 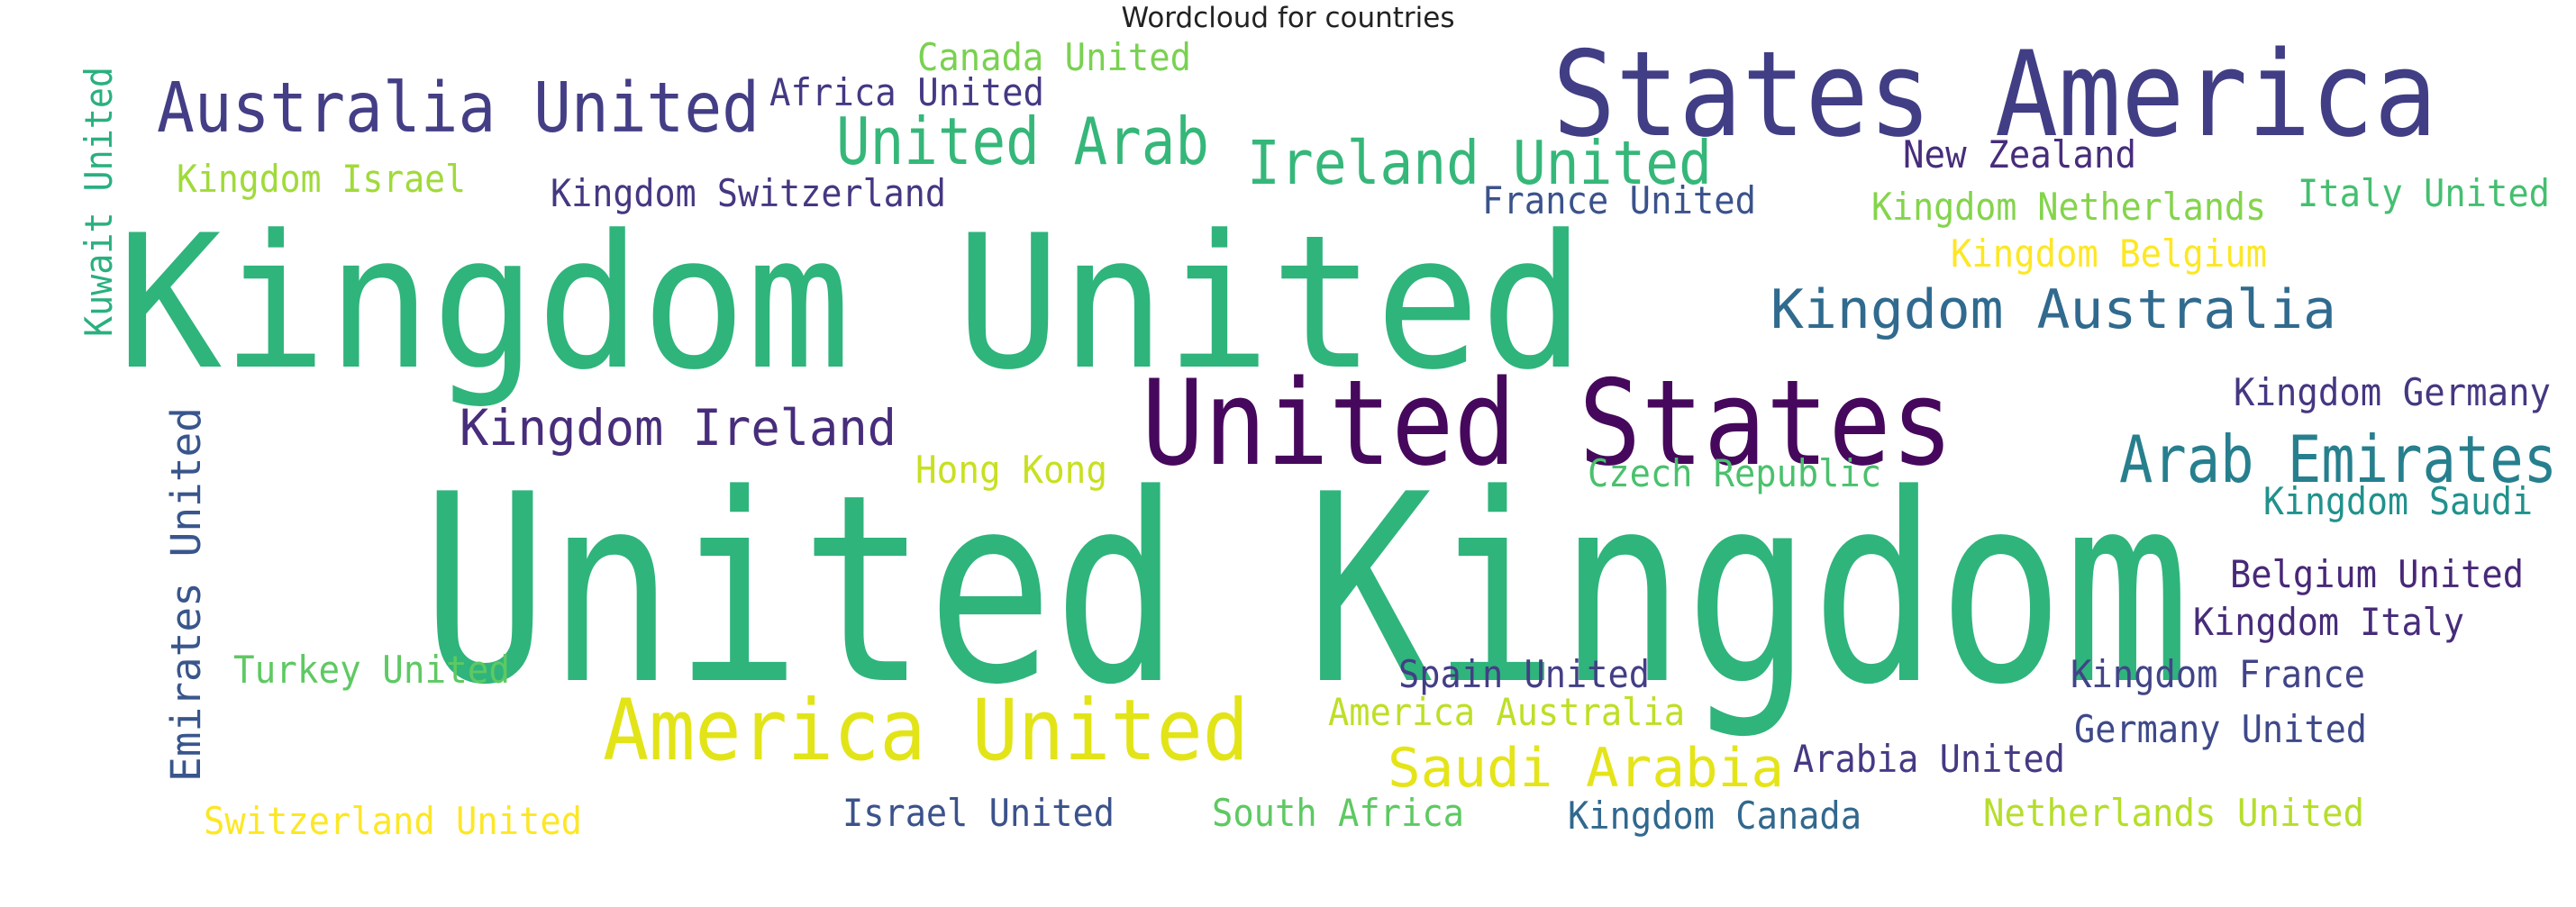 I want to click on word-switzerland-united: Switzerland United, so click(x=393, y=821).